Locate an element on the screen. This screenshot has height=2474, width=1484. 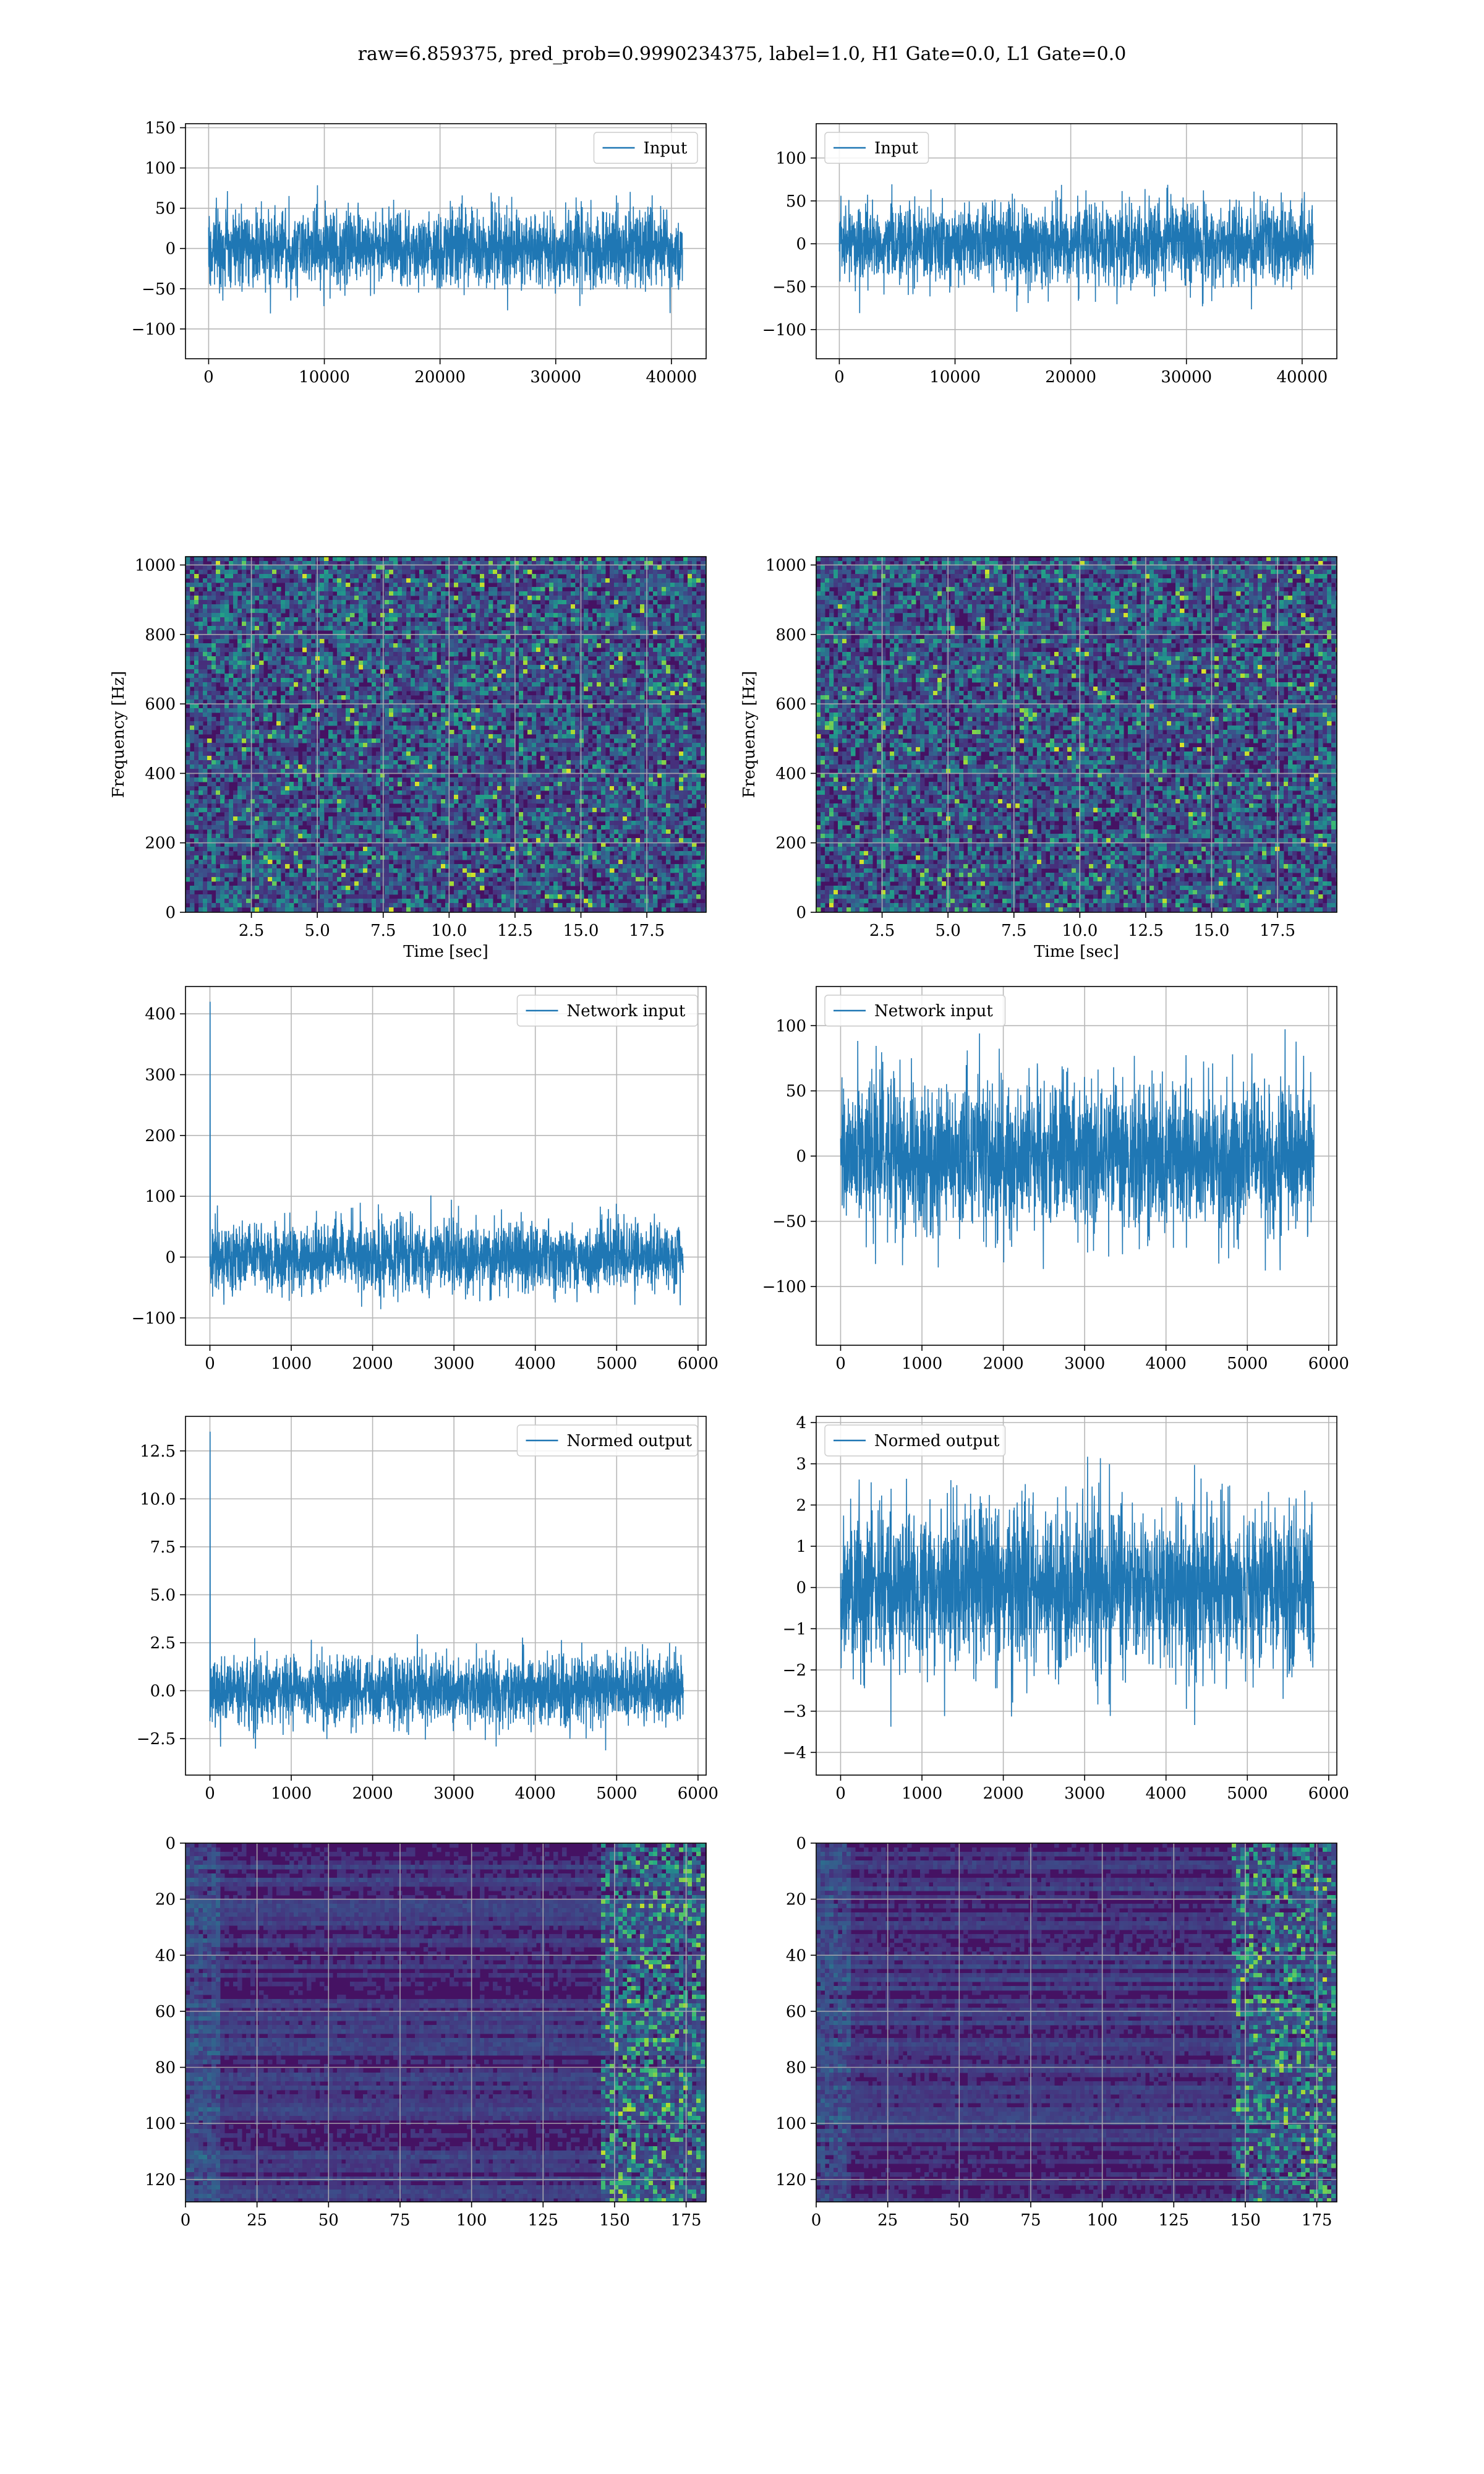
y-tick-label: −4 is located at coordinates (794, 1753).